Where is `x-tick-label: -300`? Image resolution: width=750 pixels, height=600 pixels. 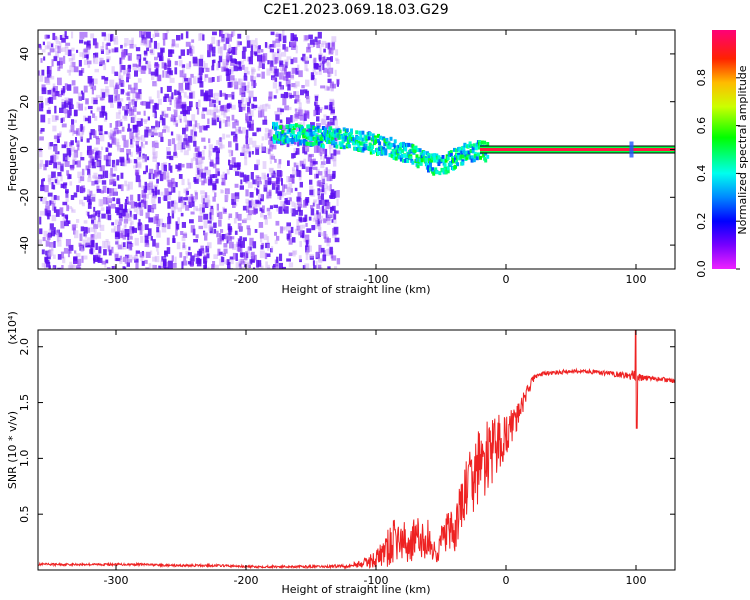
x-tick-label: -300 is located at coordinates (116, 580).